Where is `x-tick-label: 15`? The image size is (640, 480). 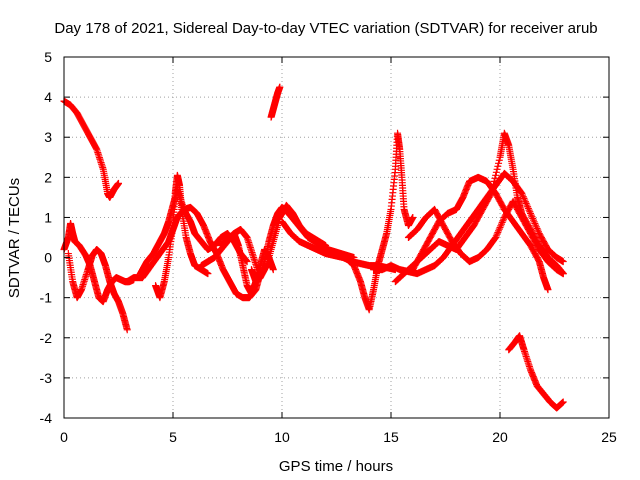
x-tick-label: 15 is located at coordinates (391, 437).